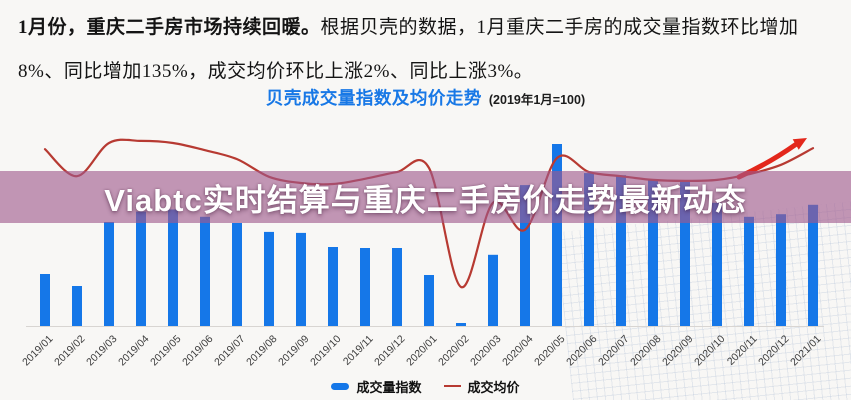  Describe the element at coordinates (425, 200) in the screenshot. I see `overlay-banner-text: Viabtc实时结算与重庆二手房价走势最新动态` at that location.